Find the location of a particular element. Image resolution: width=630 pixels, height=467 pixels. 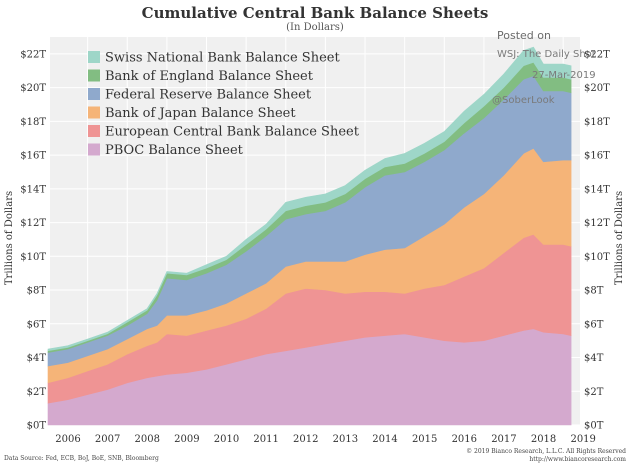

legend-label: PBOC Balance Sheet is located at coordinates (174, 150).